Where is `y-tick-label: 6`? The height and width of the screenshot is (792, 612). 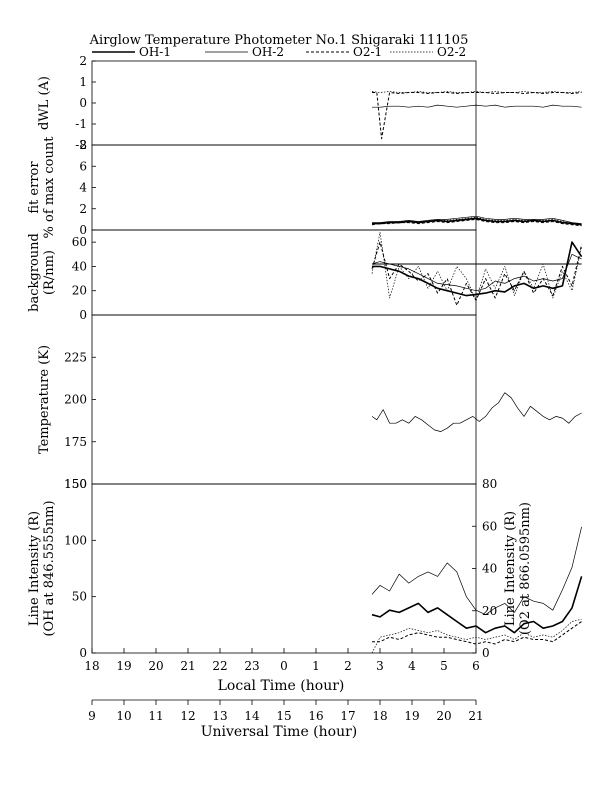 y-tick-label: 6 is located at coordinates (83, 166).